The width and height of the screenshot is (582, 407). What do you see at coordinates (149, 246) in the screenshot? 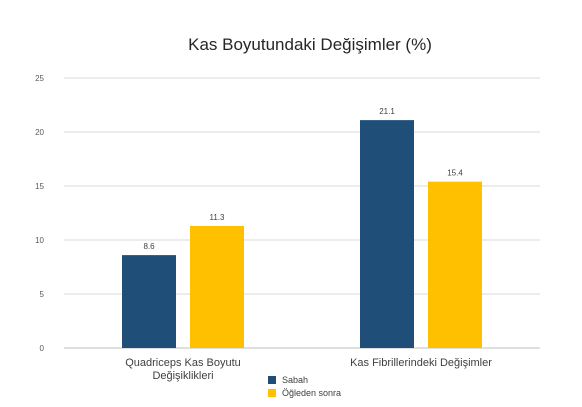
I see `data-label: 8.6` at bounding box center [149, 246].